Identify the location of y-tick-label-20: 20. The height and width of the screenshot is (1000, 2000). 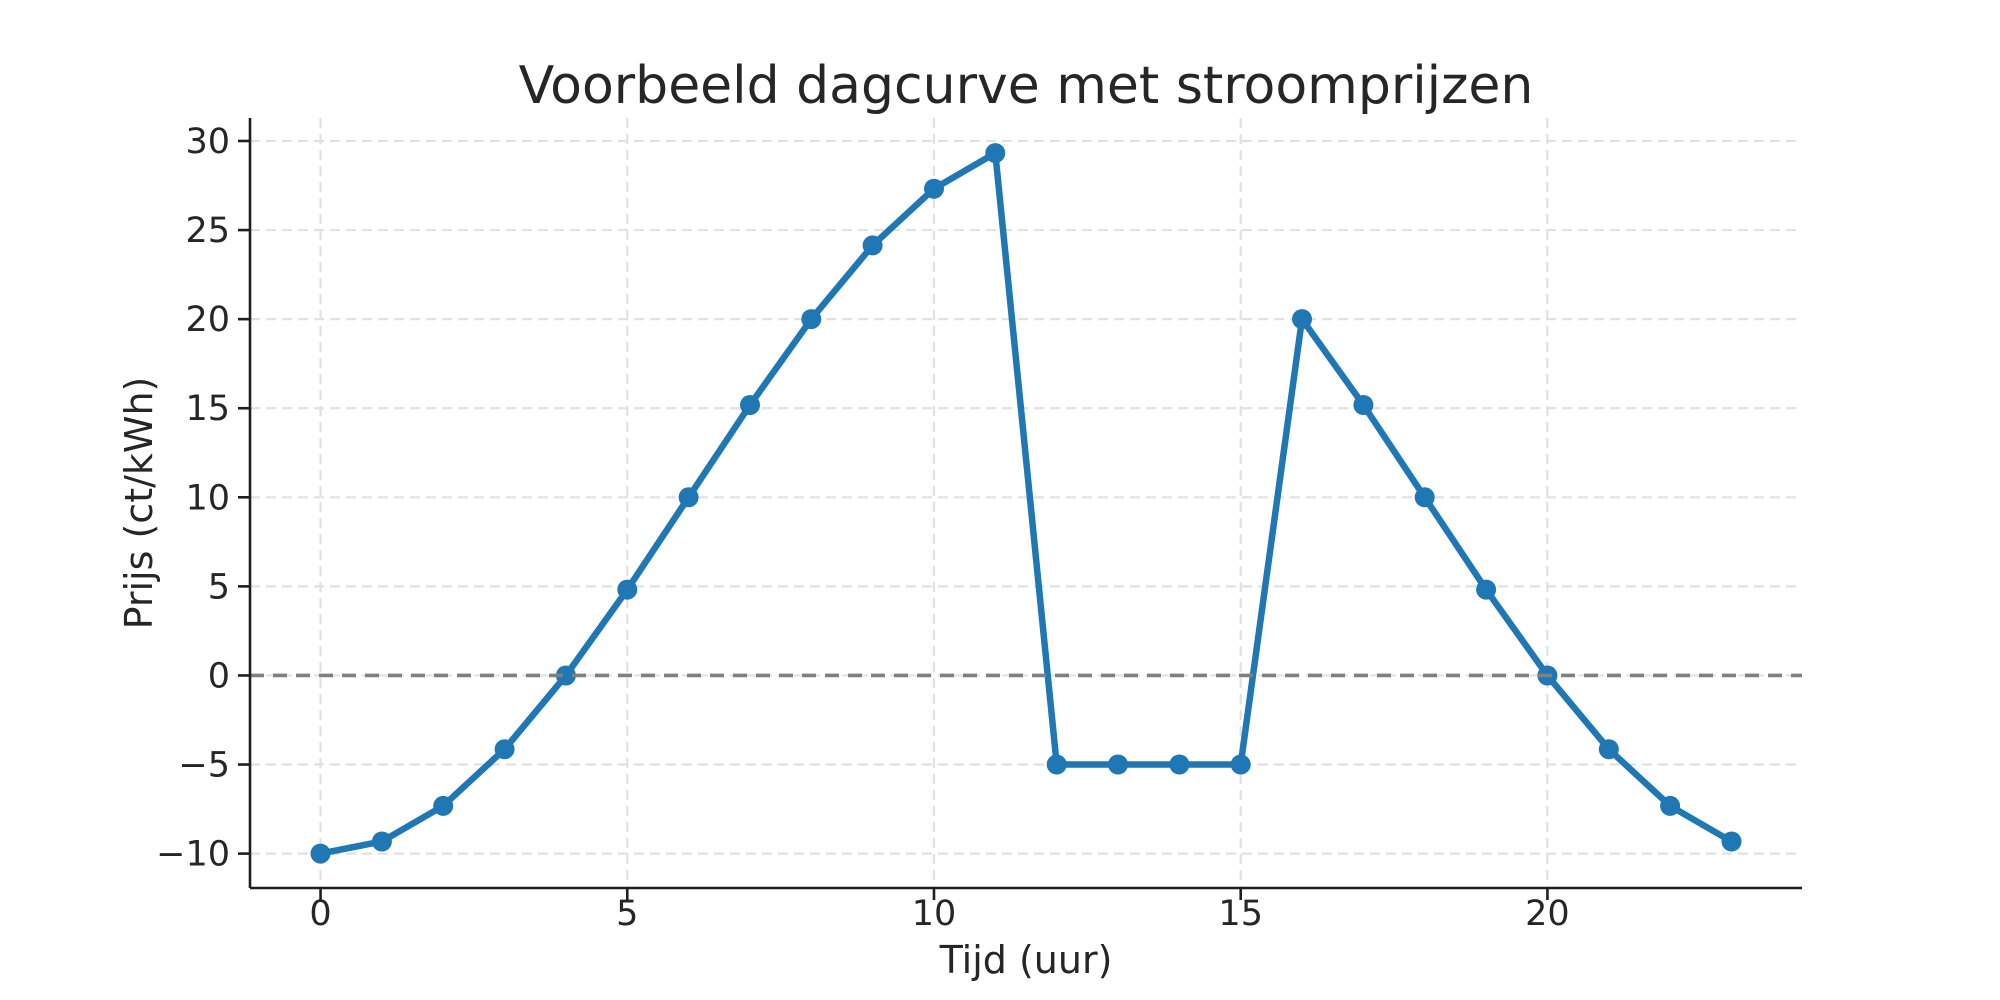
(207, 320).